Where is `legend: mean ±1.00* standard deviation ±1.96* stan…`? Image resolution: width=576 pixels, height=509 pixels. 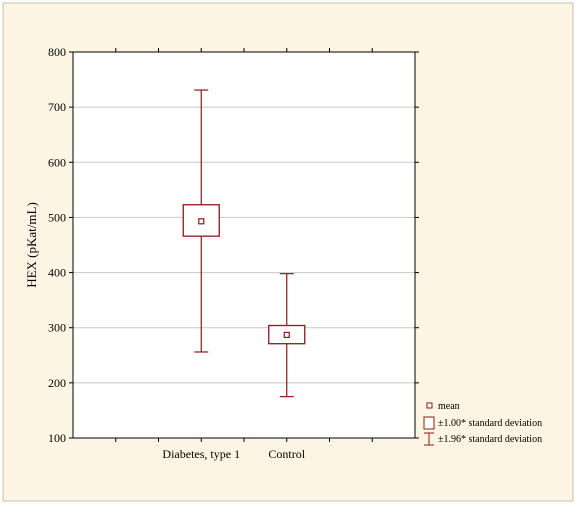
legend: mean ±1.00* standard deviation ±1.96* stan… is located at coordinates (482, 423).